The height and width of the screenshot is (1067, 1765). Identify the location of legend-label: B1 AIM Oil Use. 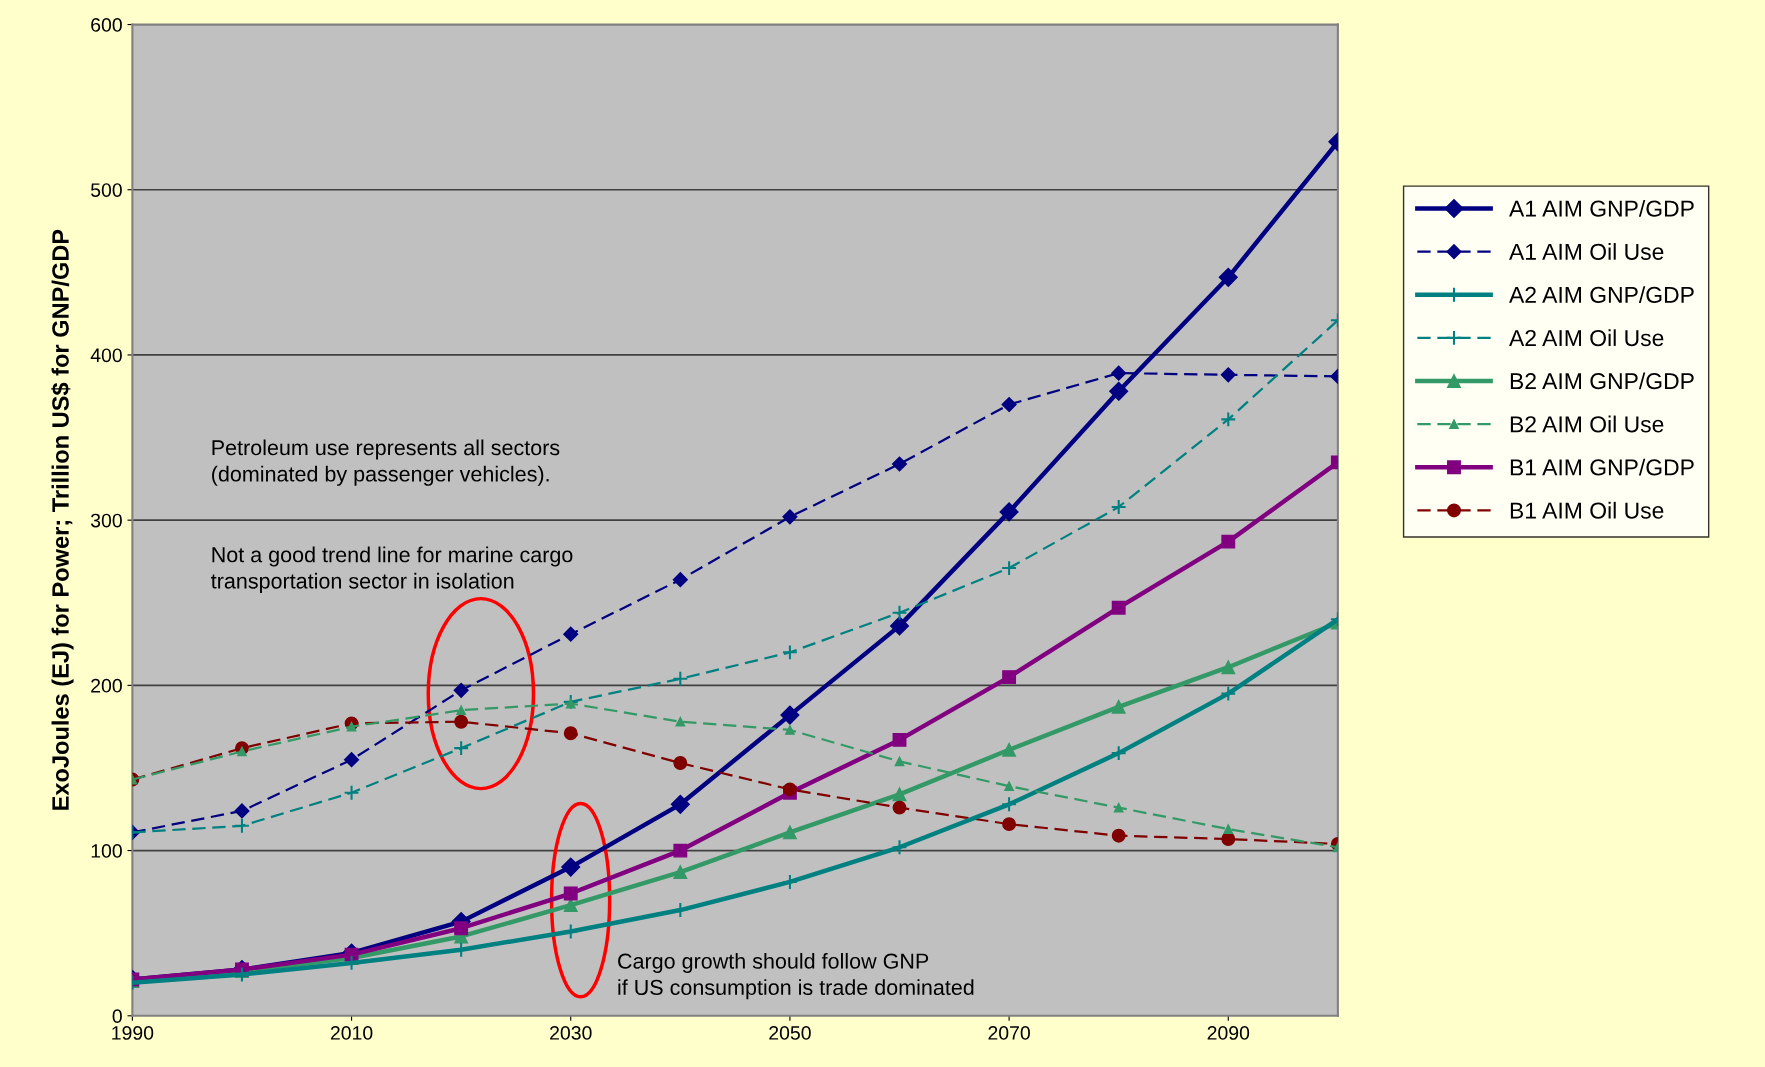
(1587, 510).